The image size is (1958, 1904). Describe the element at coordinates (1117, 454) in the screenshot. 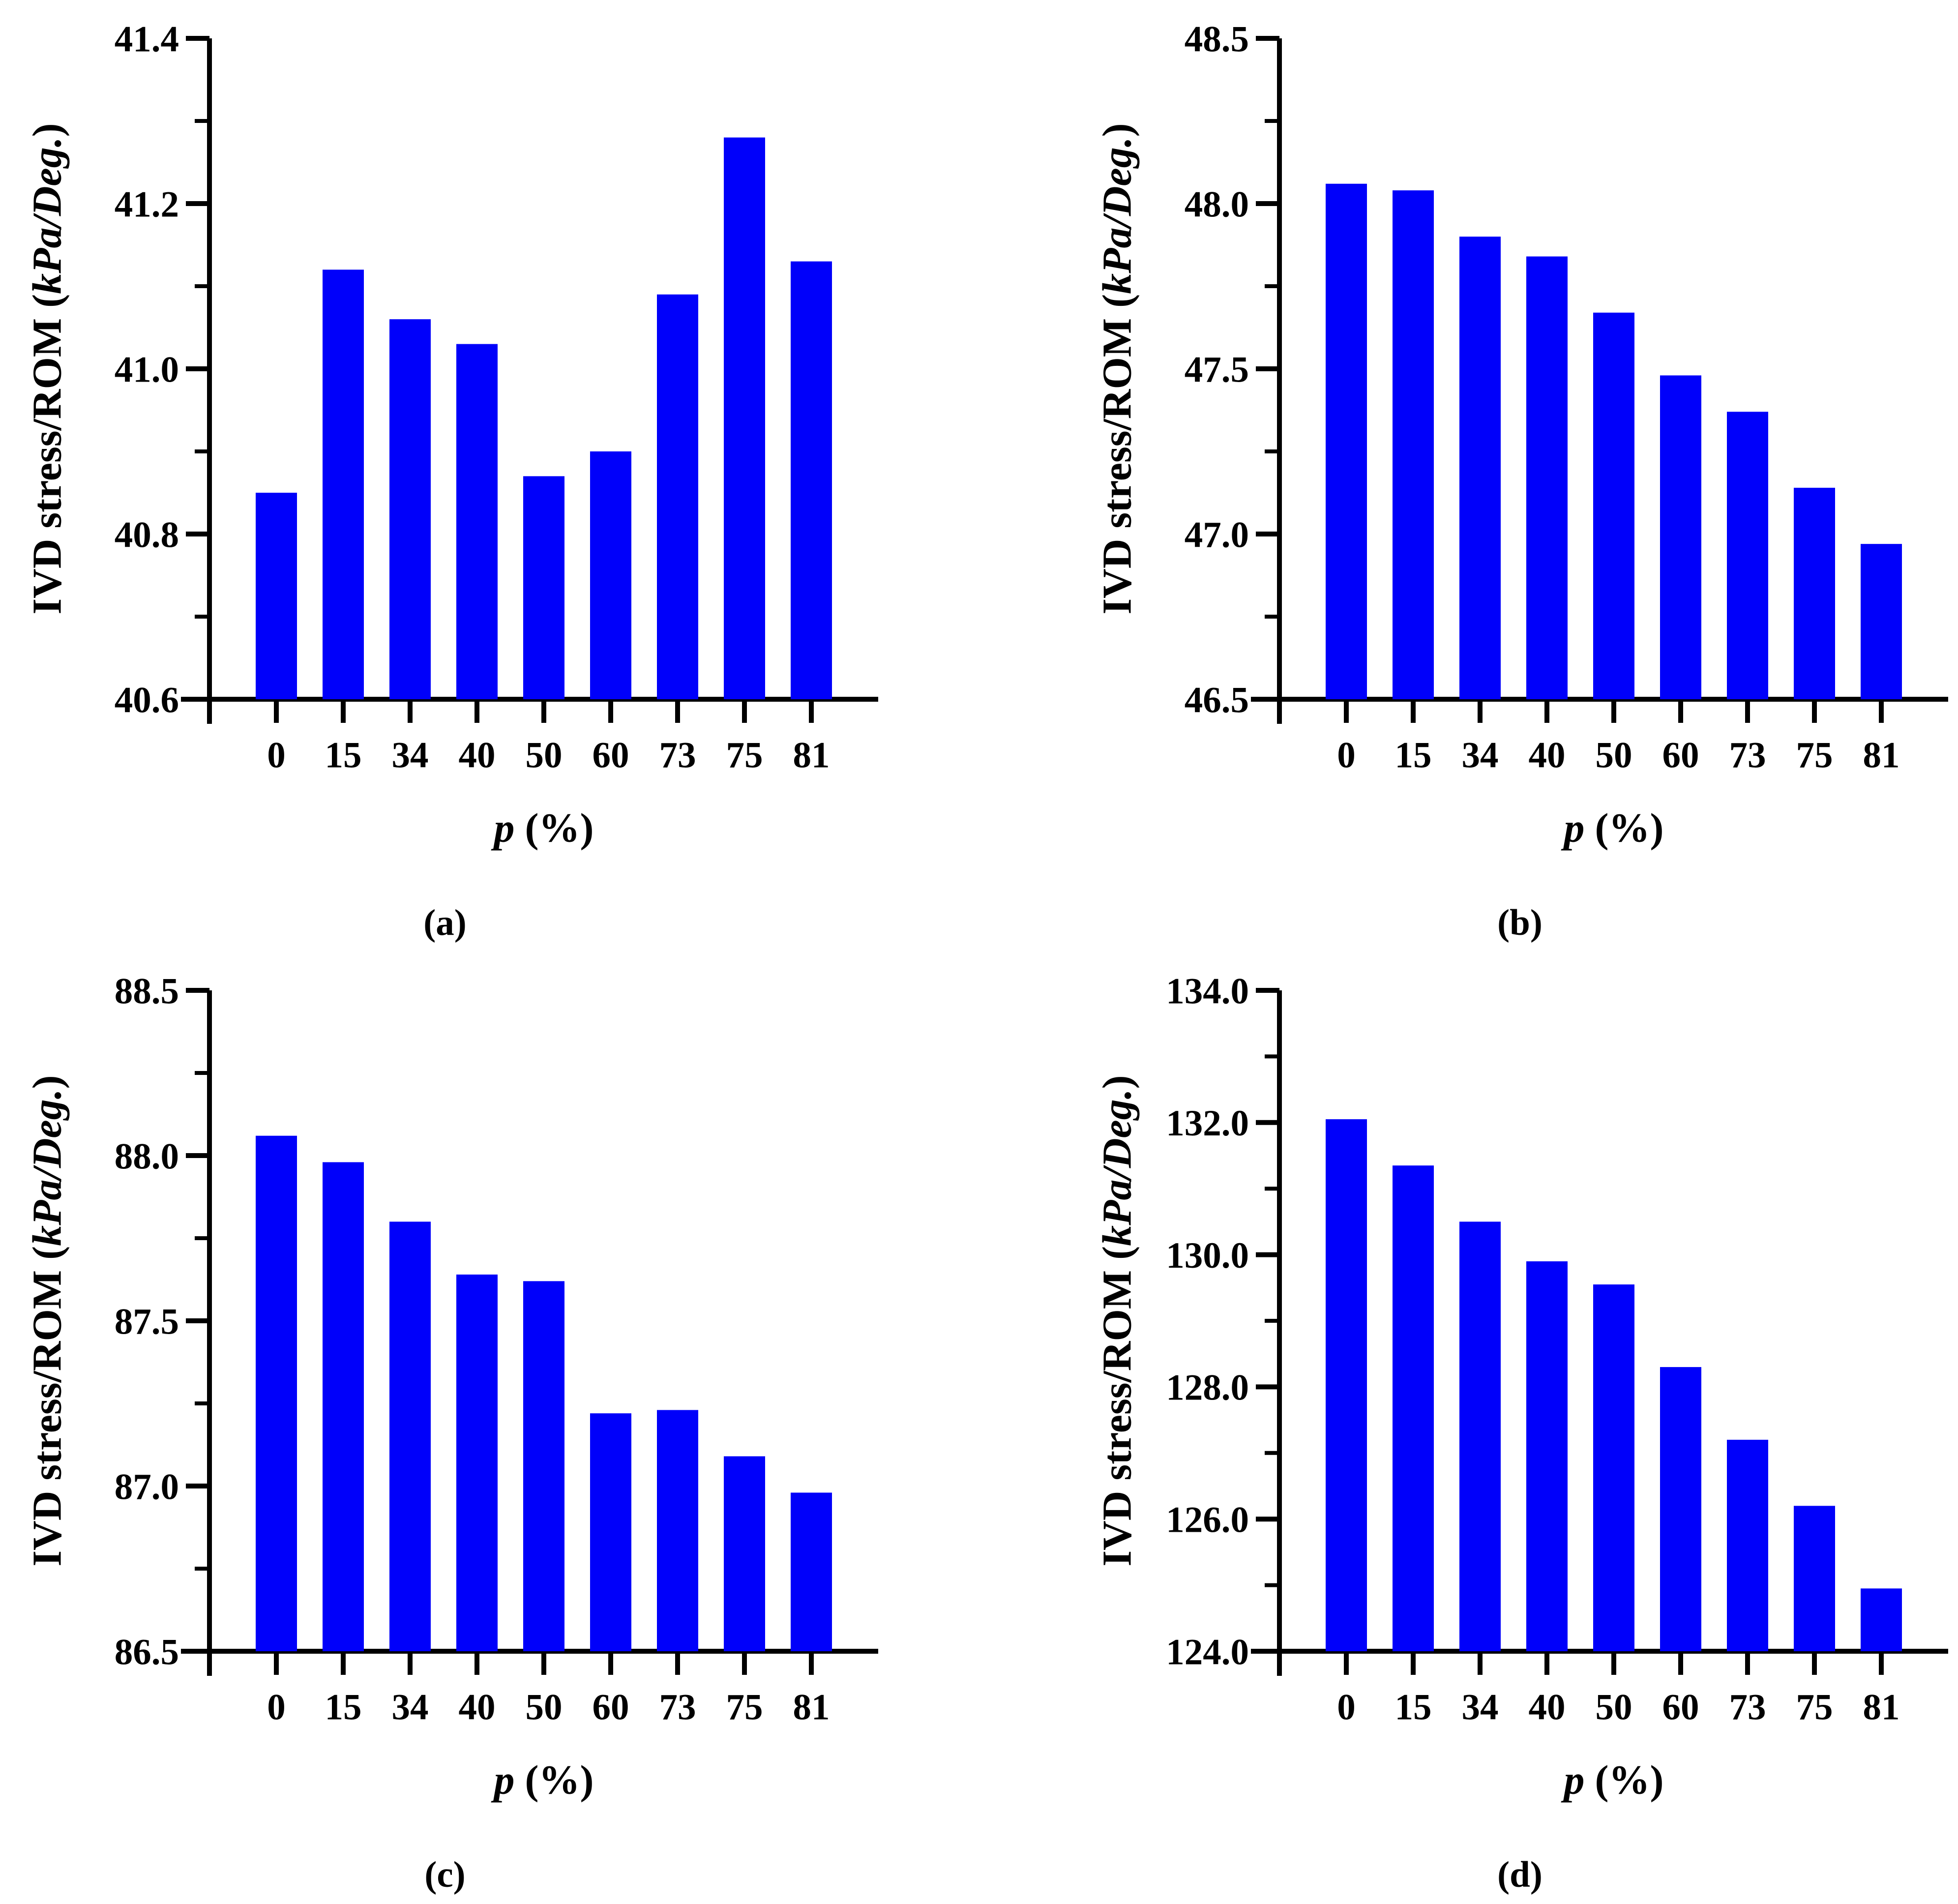

I see `y-axis-label-text: IVD stress/ROM (` at that location.